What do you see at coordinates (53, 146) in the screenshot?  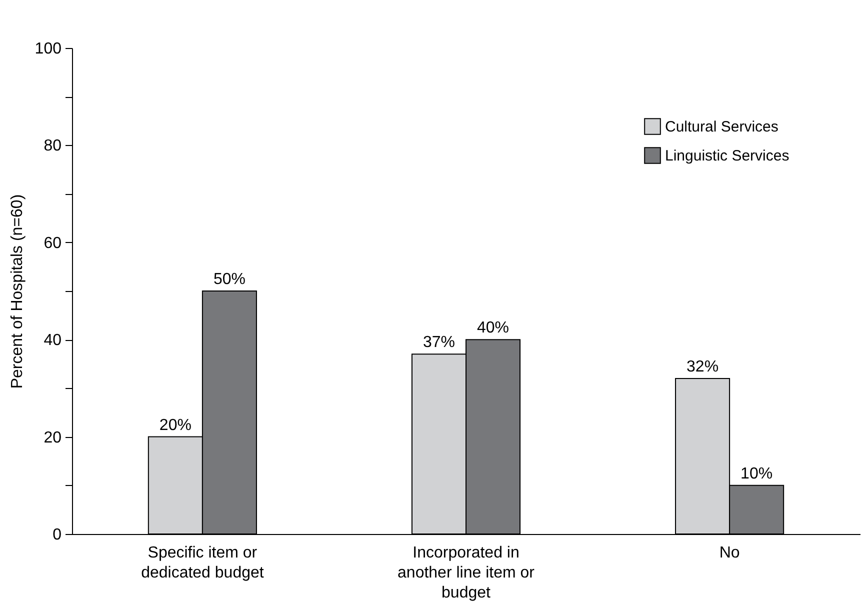 I see `y-tick-label: 80` at bounding box center [53, 146].